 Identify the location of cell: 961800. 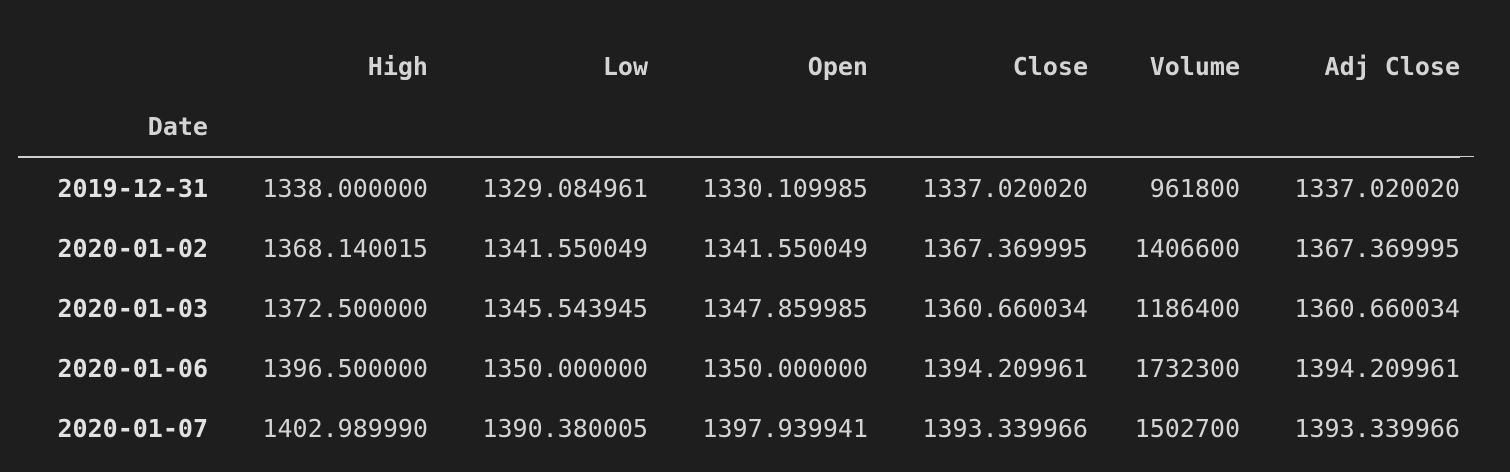
(1194, 188).